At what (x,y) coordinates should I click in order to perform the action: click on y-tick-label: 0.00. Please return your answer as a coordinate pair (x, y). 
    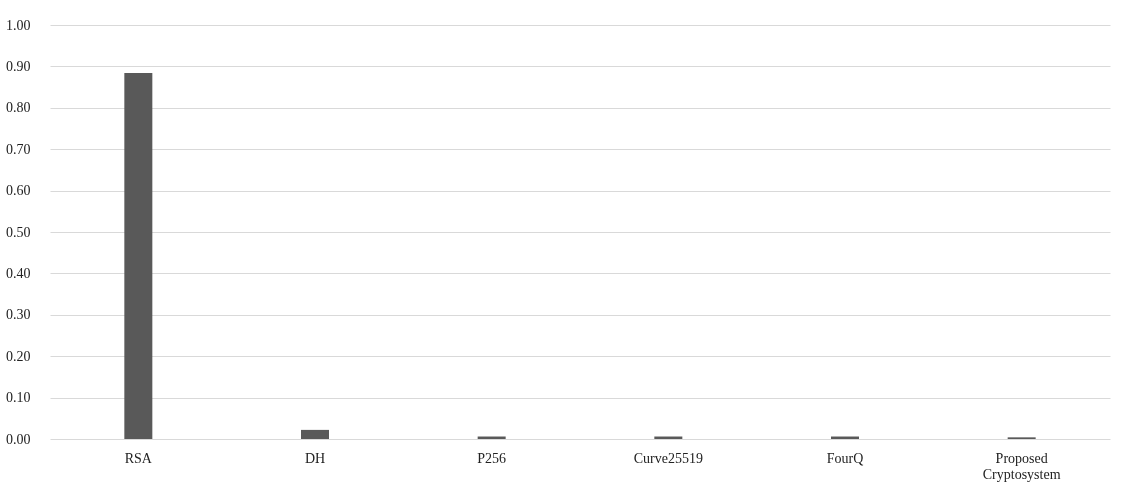
    Looking at the image, I should click on (18, 439).